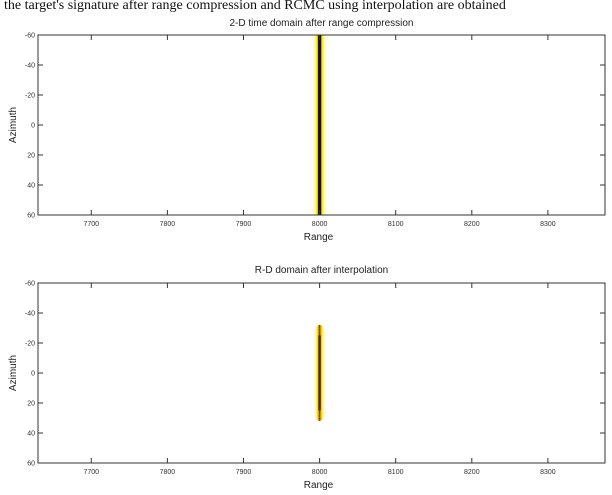 The height and width of the screenshot is (495, 612). Describe the element at coordinates (321, 270) in the screenshot. I see `panel-2-title: R-D domain after interpolation` at that location.